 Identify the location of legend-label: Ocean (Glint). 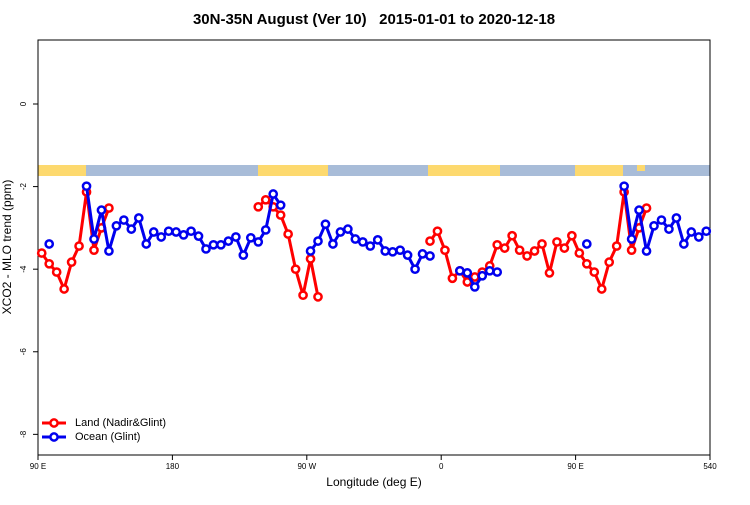
(107, 437).